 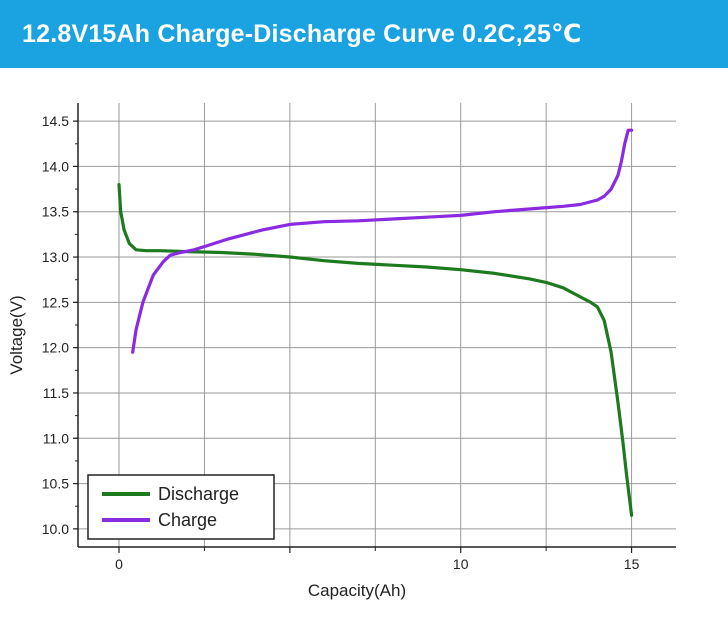 I want to click on y-tick-label: 10.0, so click(x=55, y=529).